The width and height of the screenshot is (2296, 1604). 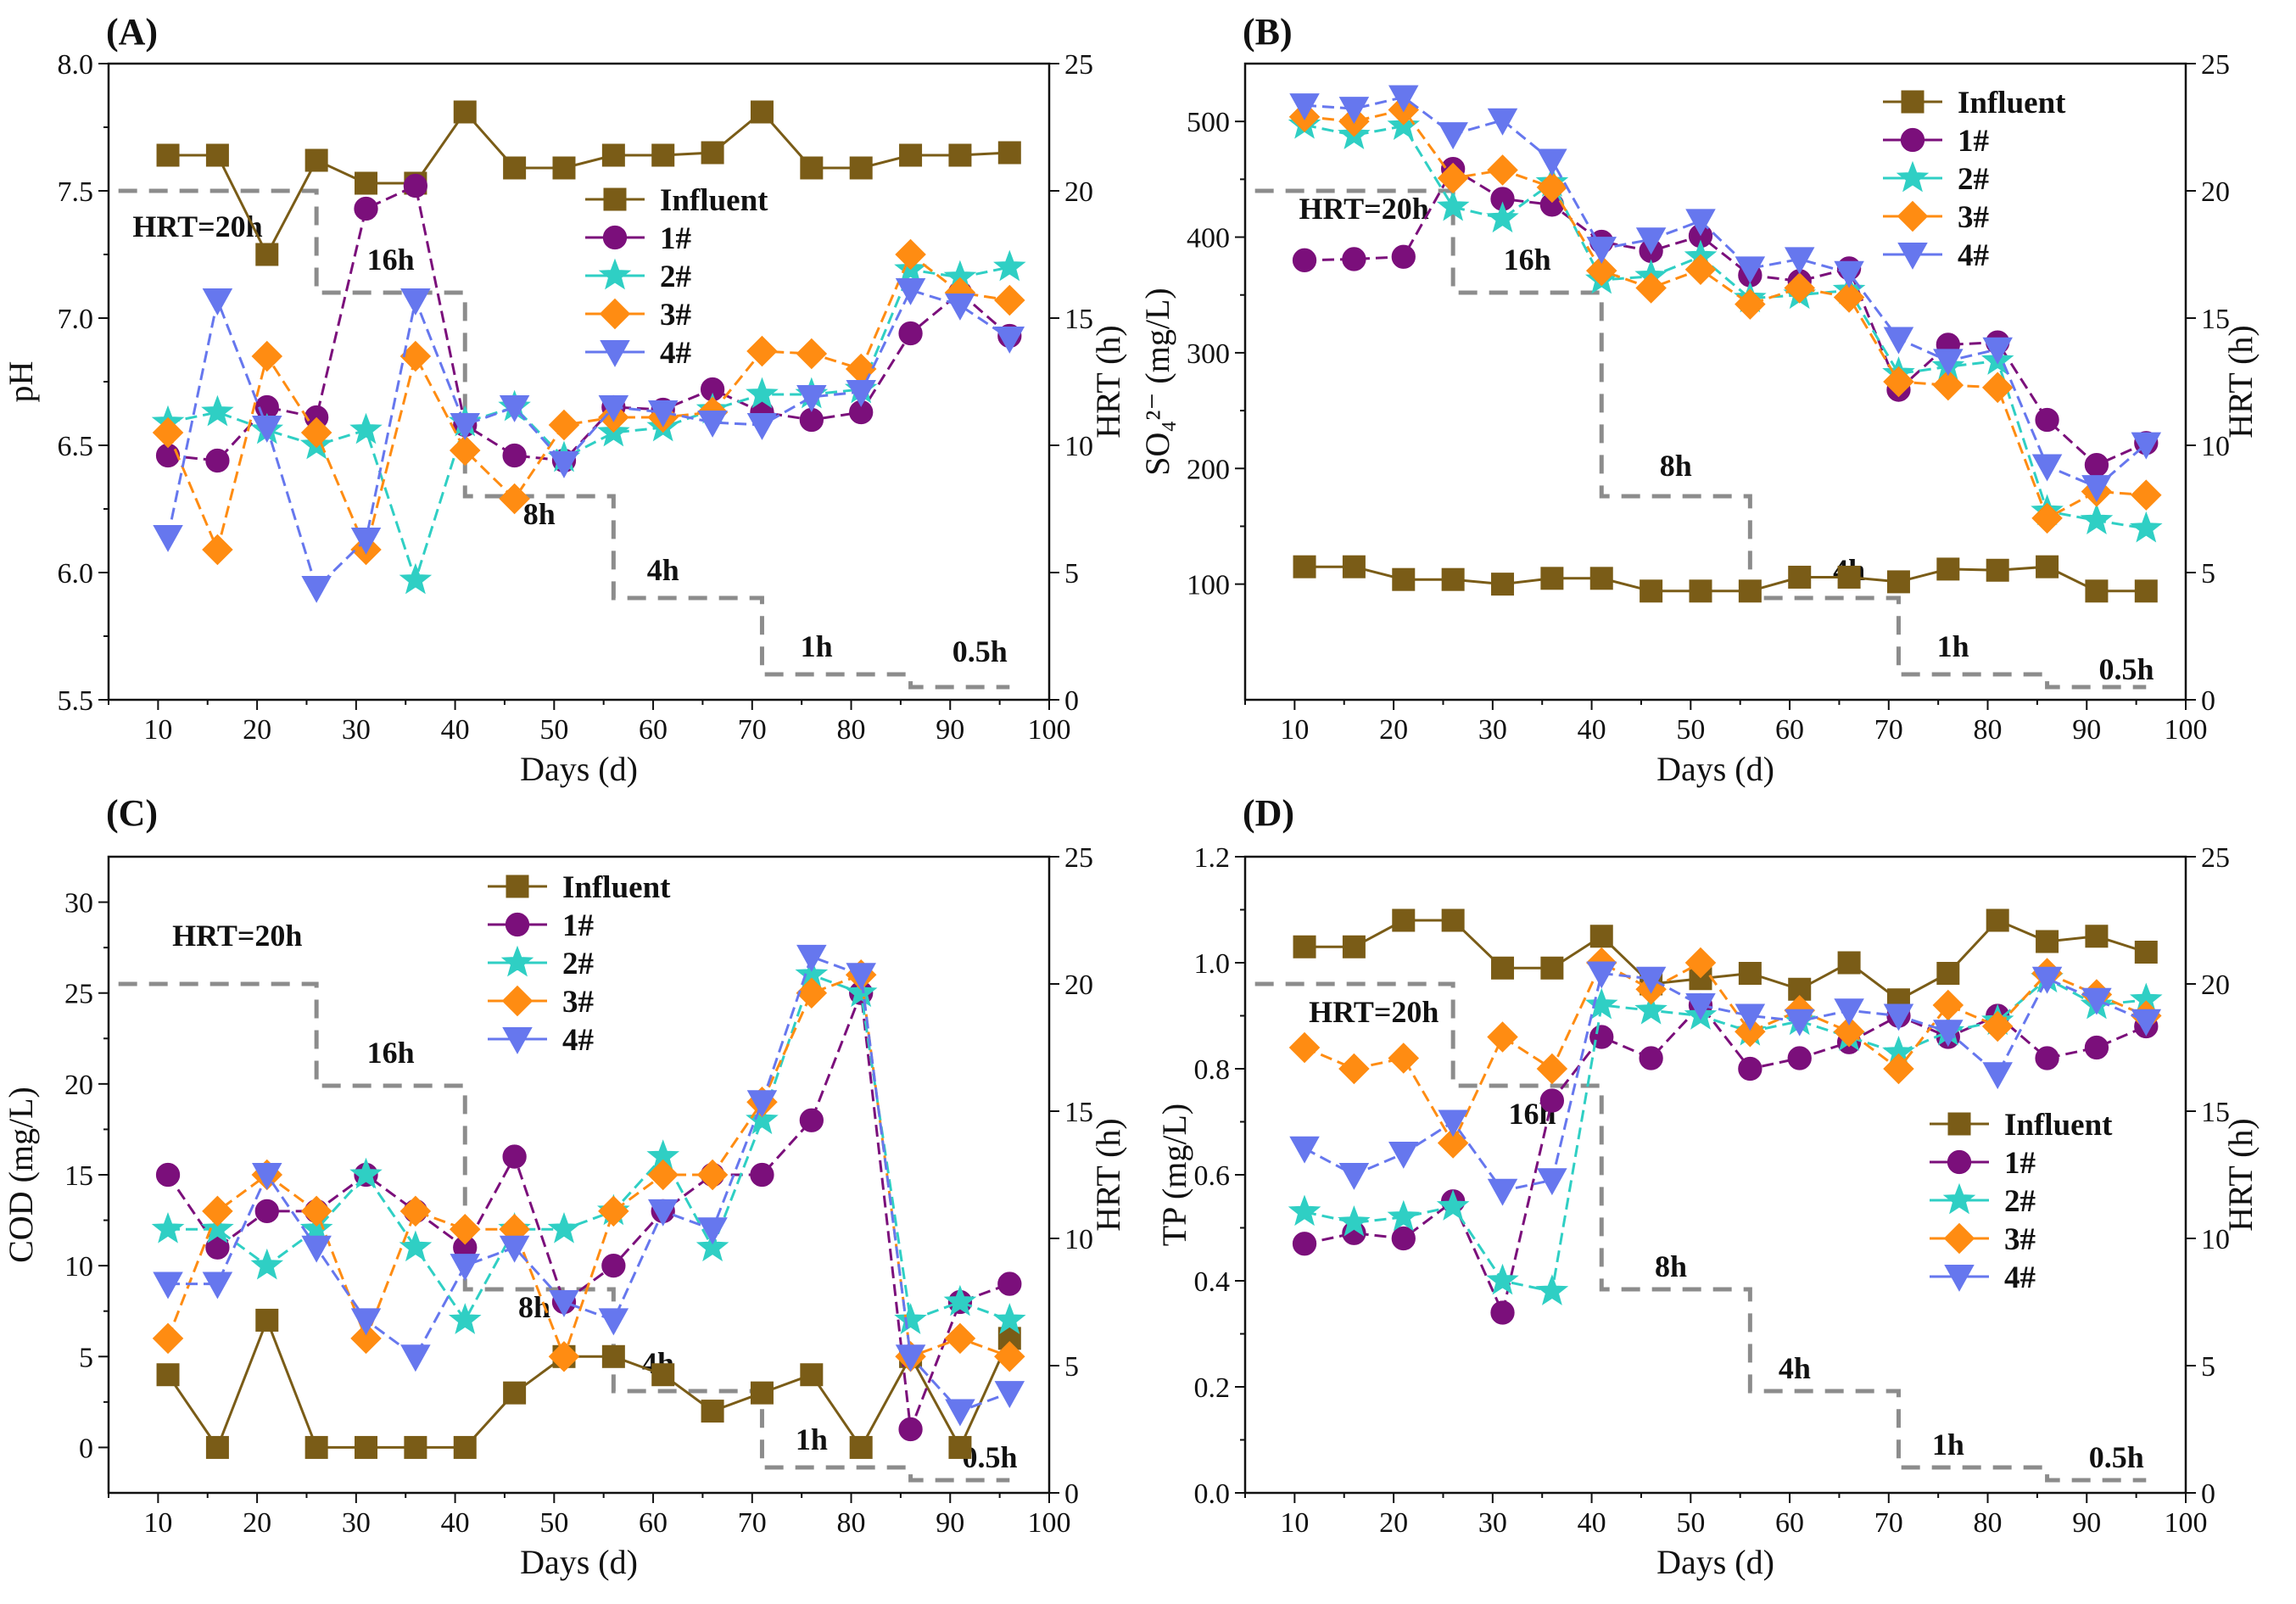 What do you see at coordinates (578, 964) in the screenshot?
I see `legend-label: 2#` at bounding box center [578, 964].